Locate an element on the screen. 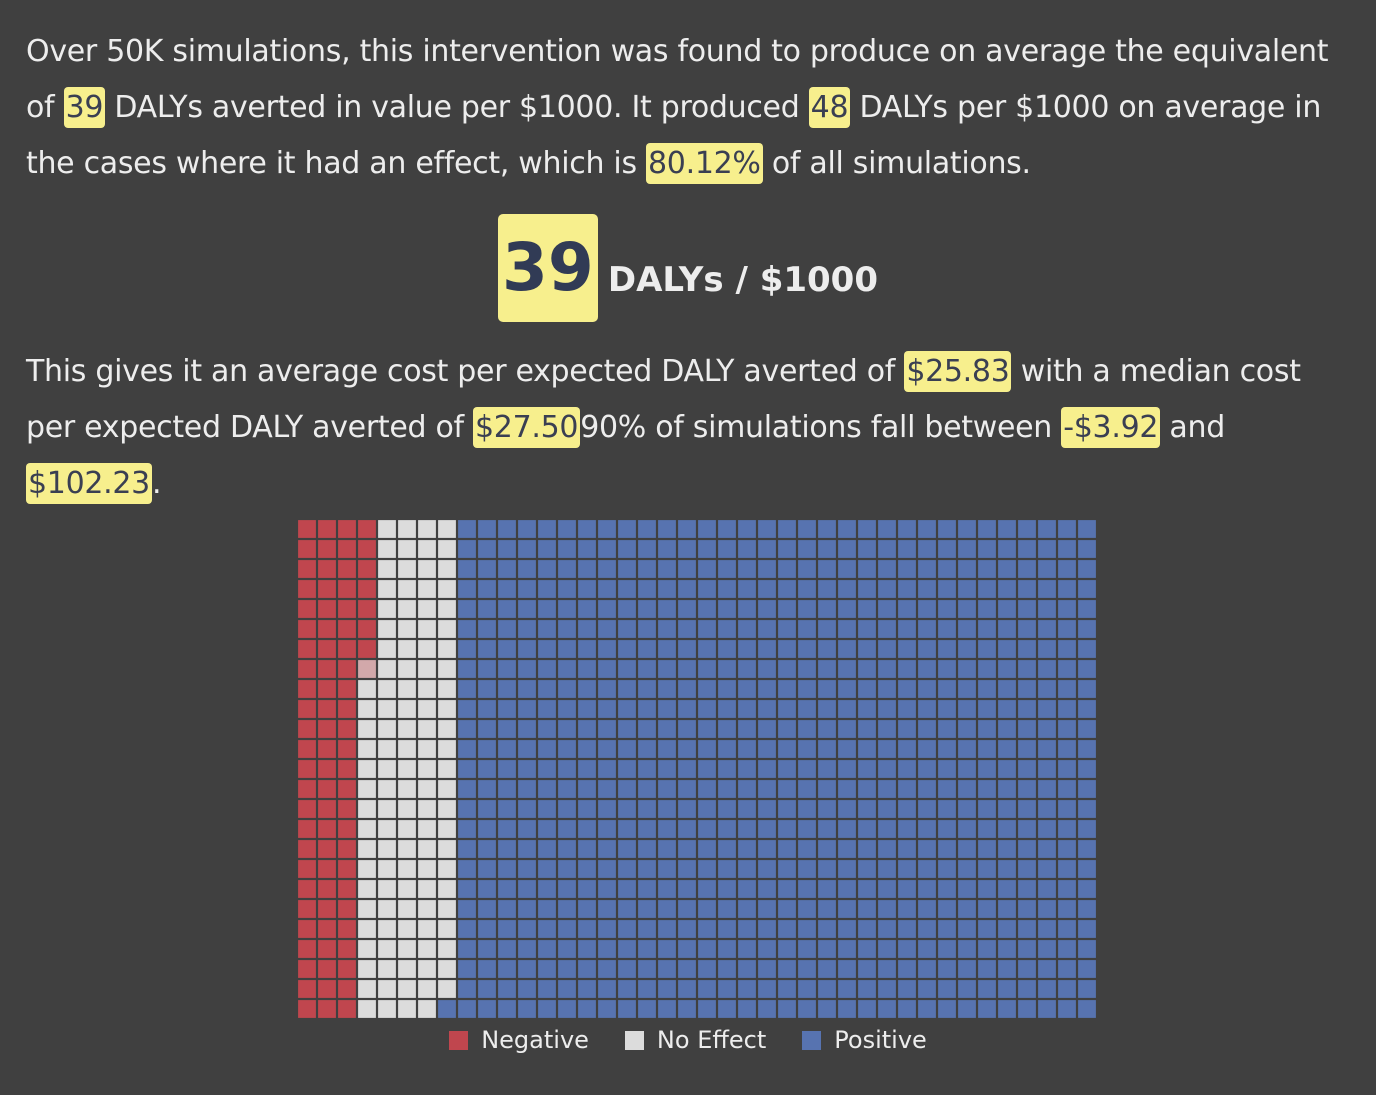 This screenshot has height=1095, width=1376. cost-text-4: and is located at coordinates (1192, 427).